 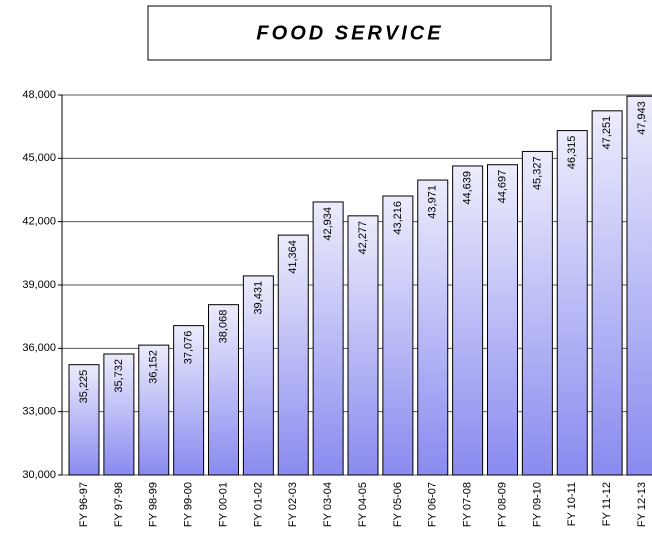 What do you see at coordinates (39, 95) in the screenshot?
I see `y-tick-label: 48,000` at bounding box center [39, 95].